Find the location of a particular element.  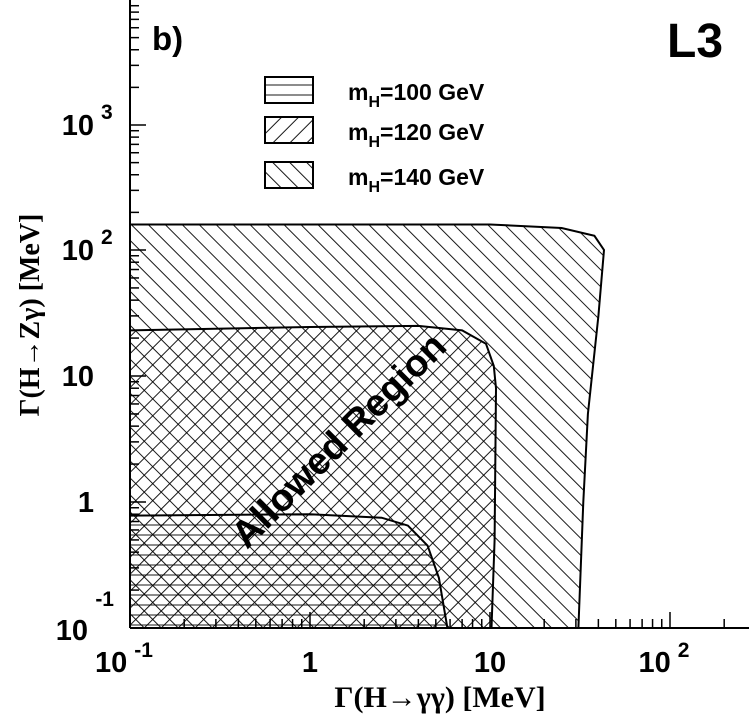

x-tick-label-exponent: -1 is located at coordinates (143, 650).